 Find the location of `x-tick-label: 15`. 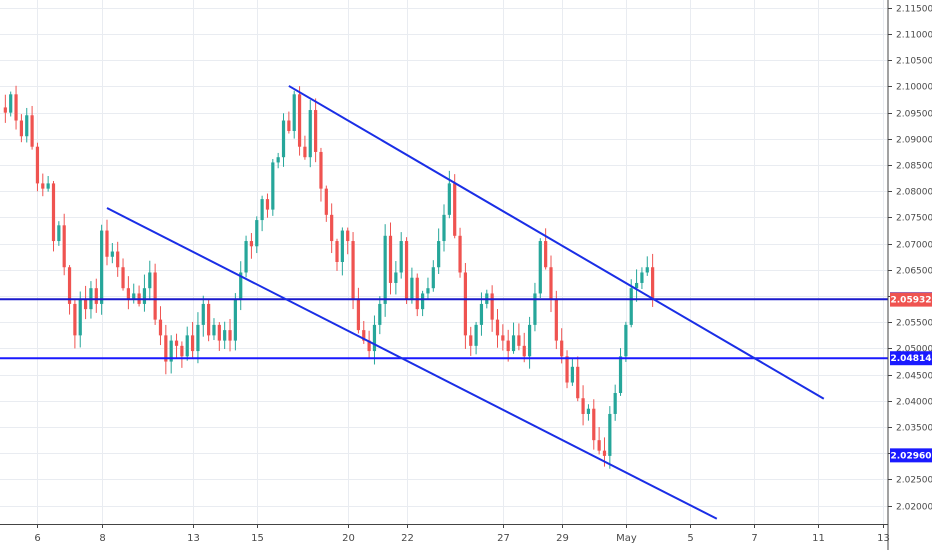

x-tick-label: 15 is located at coordinates (257, 538).